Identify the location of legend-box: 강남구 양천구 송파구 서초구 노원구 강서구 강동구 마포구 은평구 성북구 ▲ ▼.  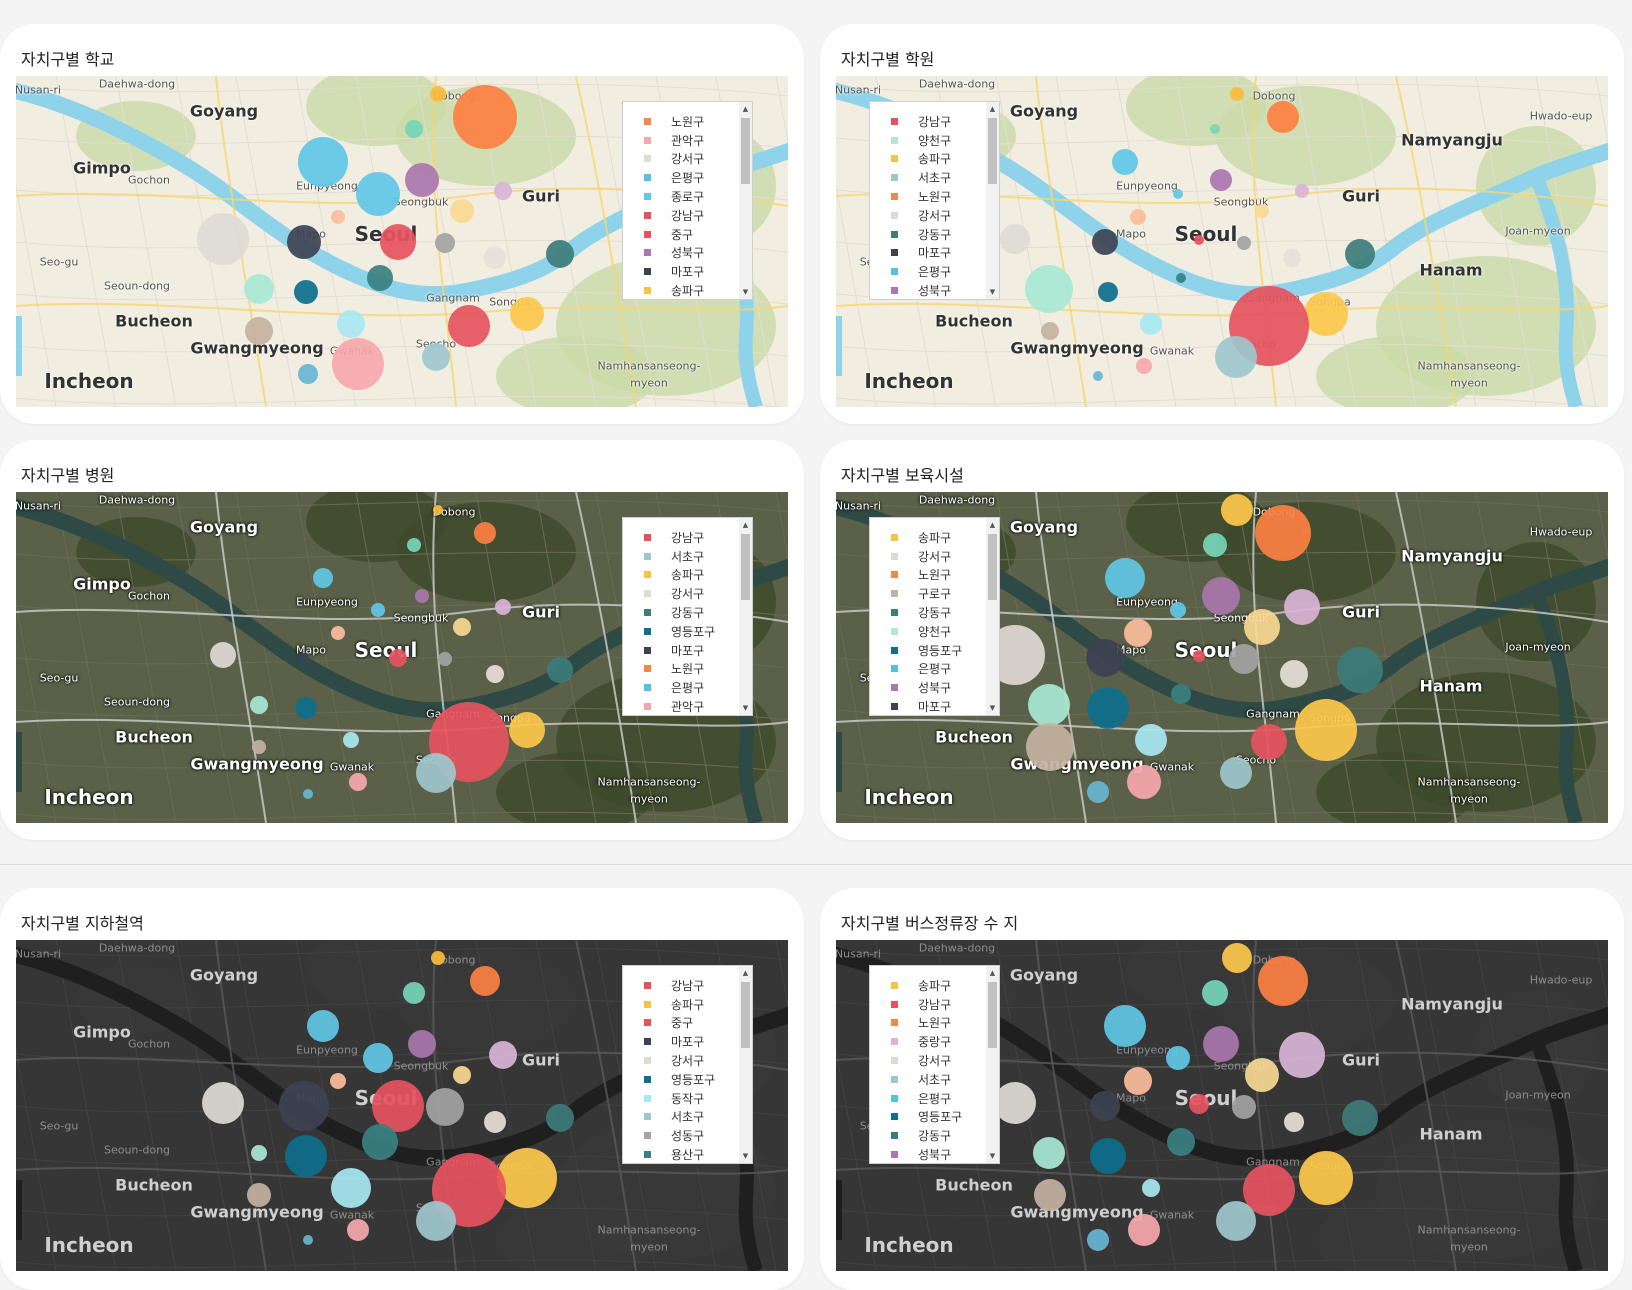
(934, 200).